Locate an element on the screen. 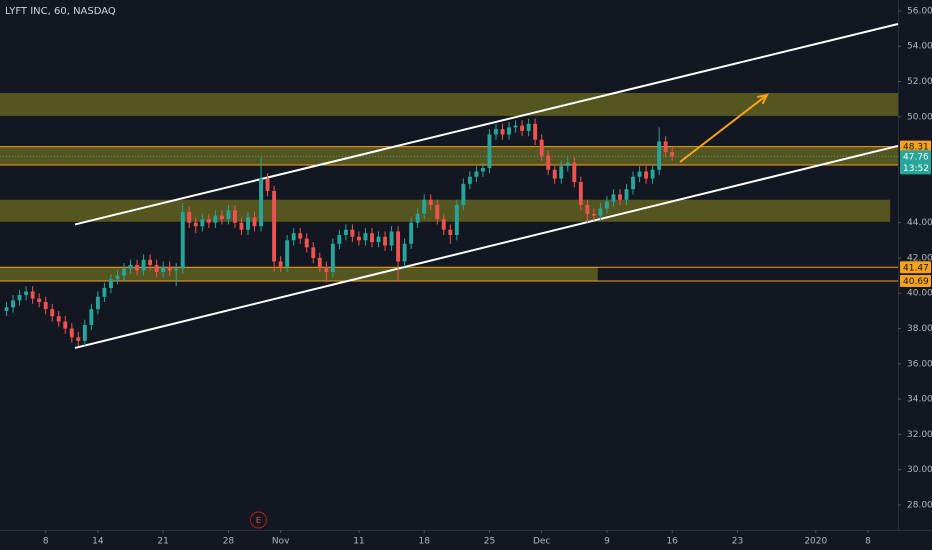 Image resolution: width=932 pixels, height=550 pixels. x-tick-label: 9 is located at coordinates (607, 542).